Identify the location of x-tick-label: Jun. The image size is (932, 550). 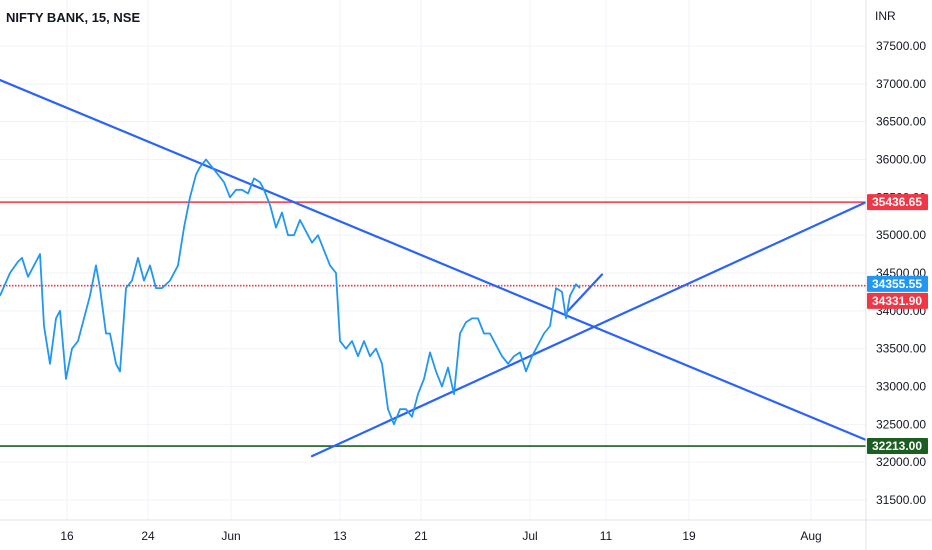
(230, 536).